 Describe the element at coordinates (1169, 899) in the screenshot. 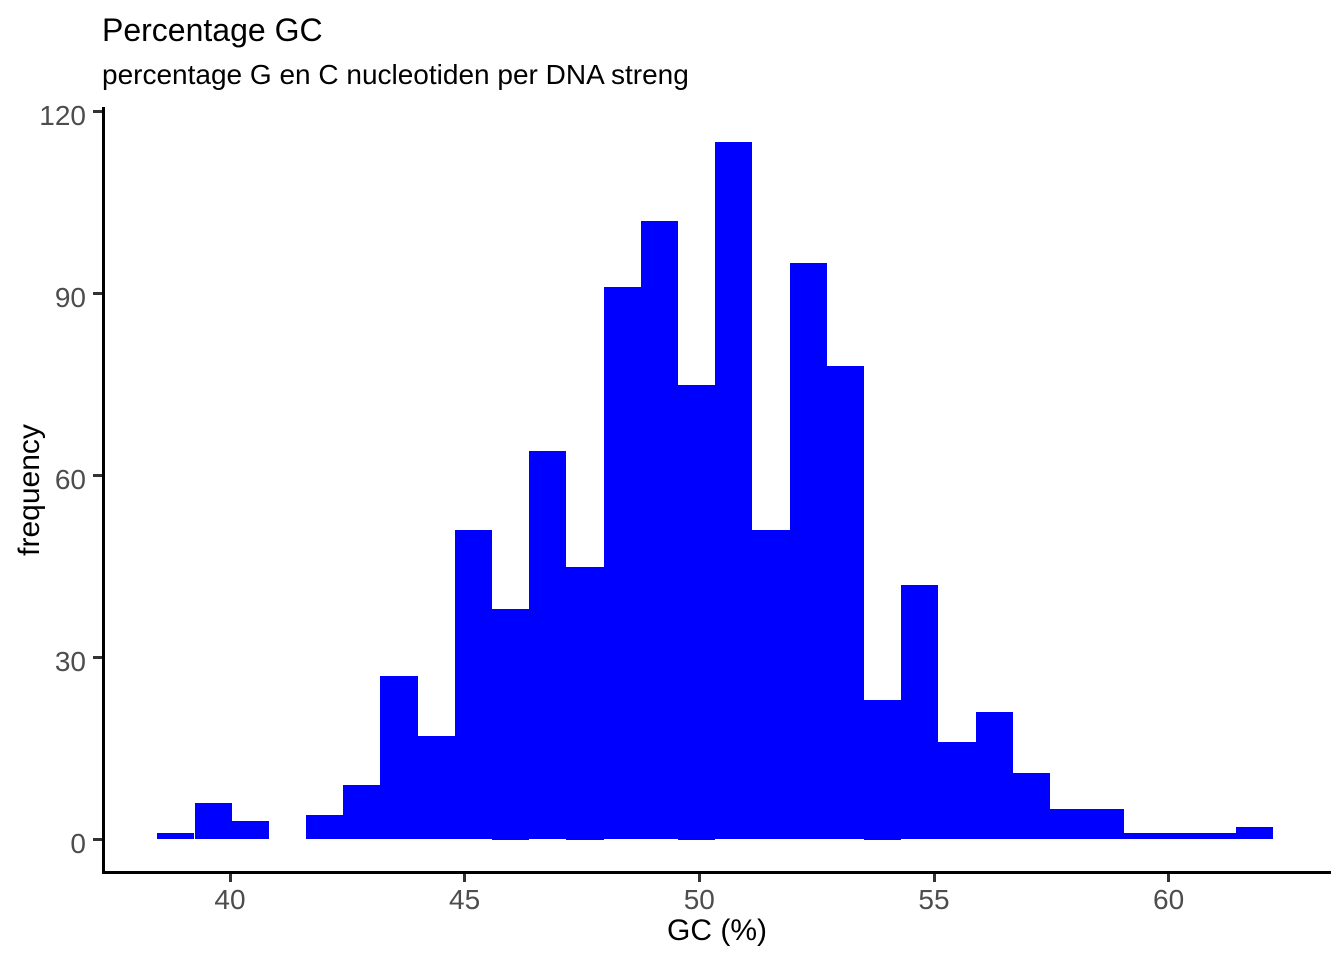

I see `x-tick-label: 60` at that location.